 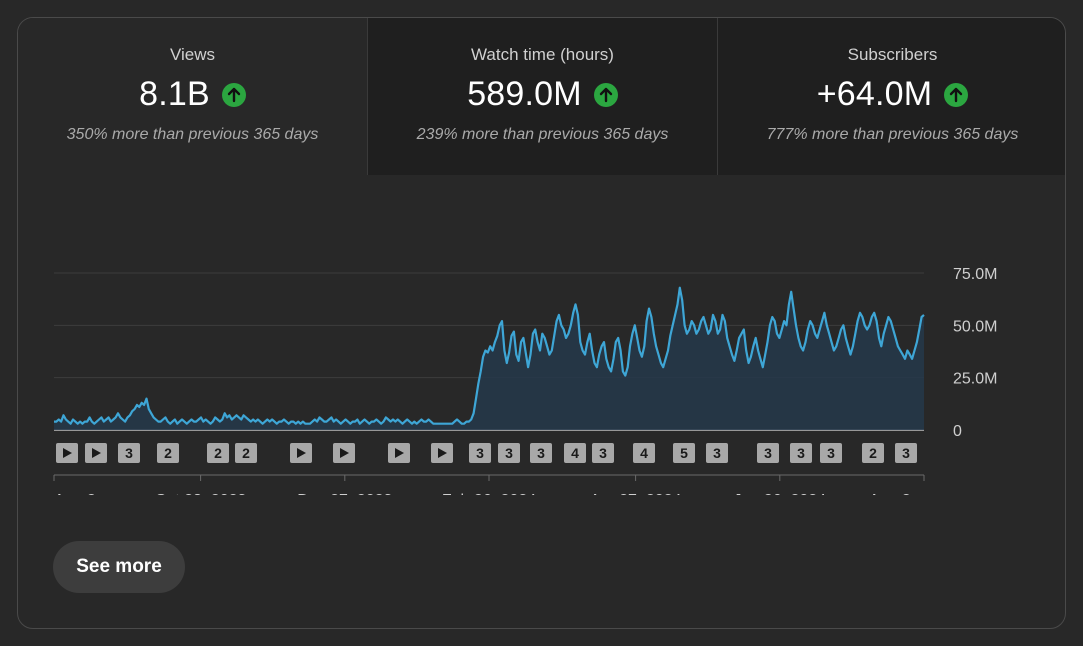 What do you see at coordinates (174, 94) in the screenshot?
I see `metric-value: 8.1B` at bounding box center [174, 94].